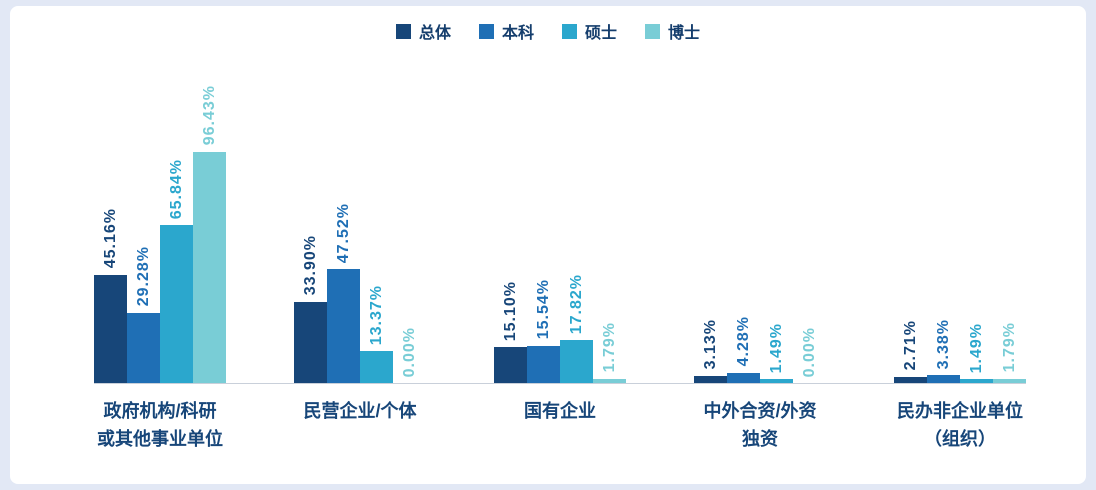  What do you see at coordinates (176, 188) in the screenshot?
I see `bar-value-label: 65.84%` at bounding box center [176, 188].